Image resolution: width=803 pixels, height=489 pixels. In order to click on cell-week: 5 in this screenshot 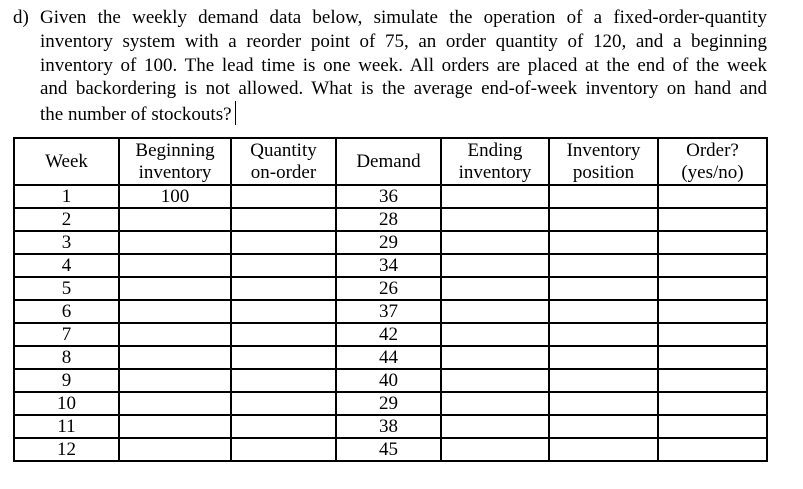, I will do `click(66, 288)`.